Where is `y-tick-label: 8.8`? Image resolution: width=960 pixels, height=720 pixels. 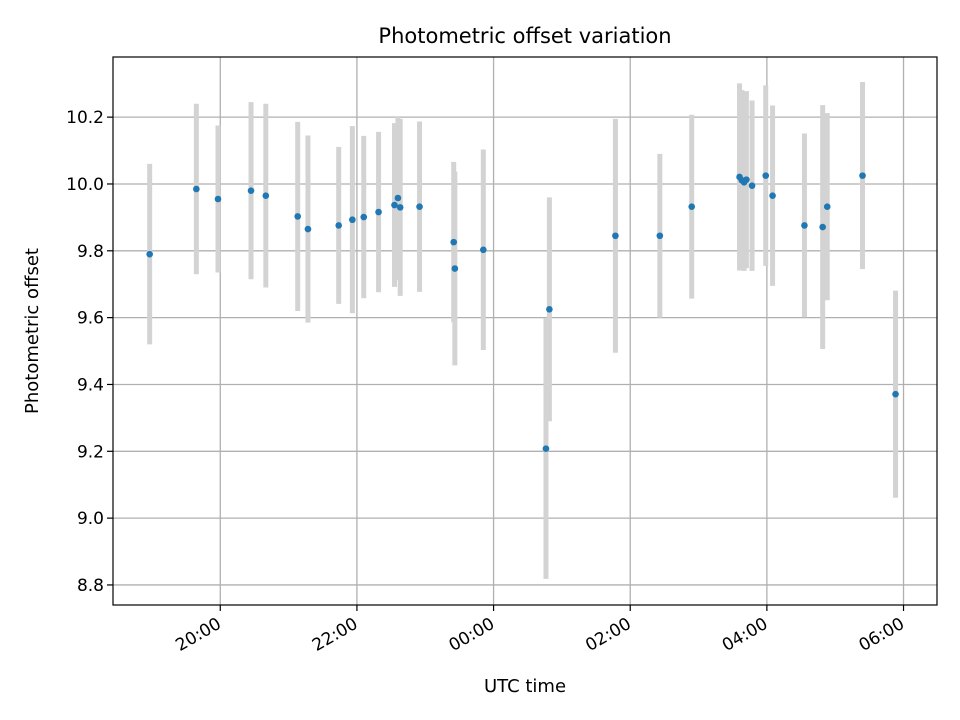
y-tick-label: 8.8 is located at coordinates (90, 586).